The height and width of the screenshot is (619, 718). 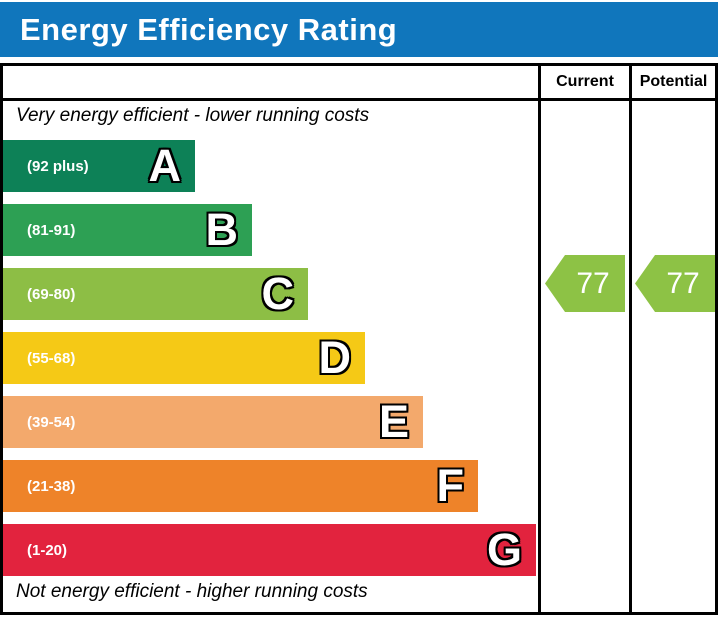 I want to click on band-f-letter: F, so click(x=450, y=485).